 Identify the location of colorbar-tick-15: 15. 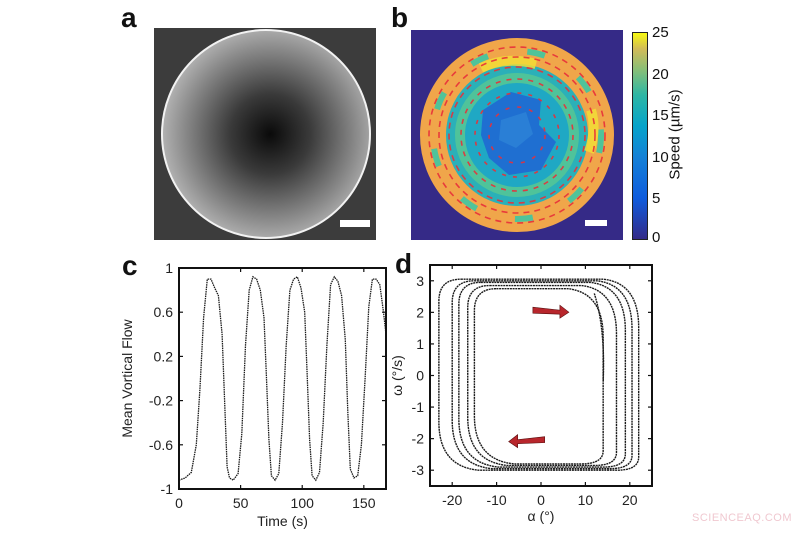
(660, 115).